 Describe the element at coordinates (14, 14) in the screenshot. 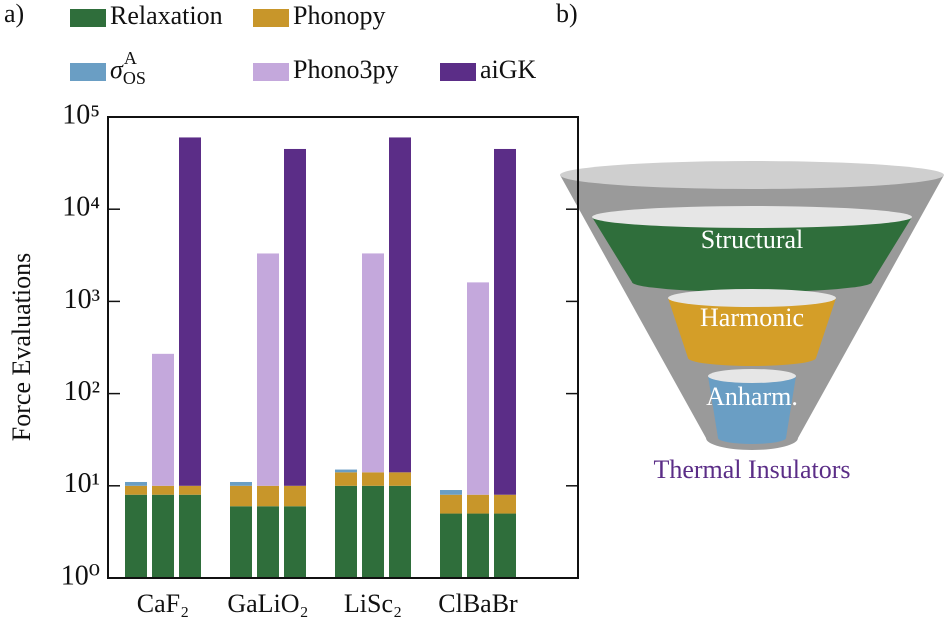

I see `panel-label: a)` at that location.